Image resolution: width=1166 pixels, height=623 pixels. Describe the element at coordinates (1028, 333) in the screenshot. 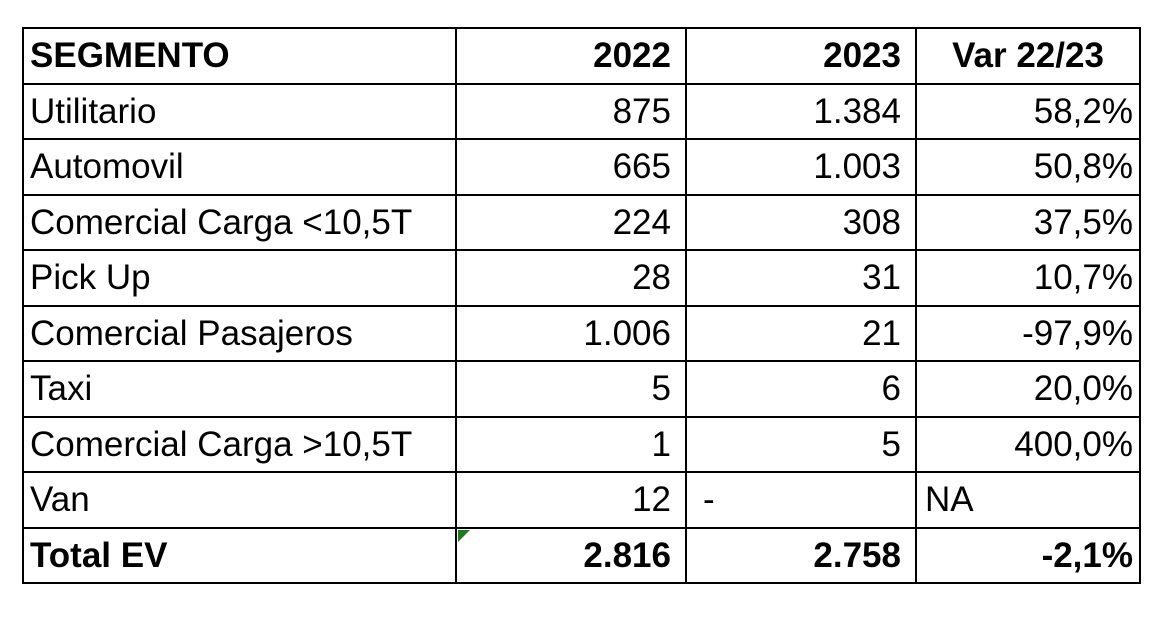

I see `cell-variation: -97,9%` at that location.